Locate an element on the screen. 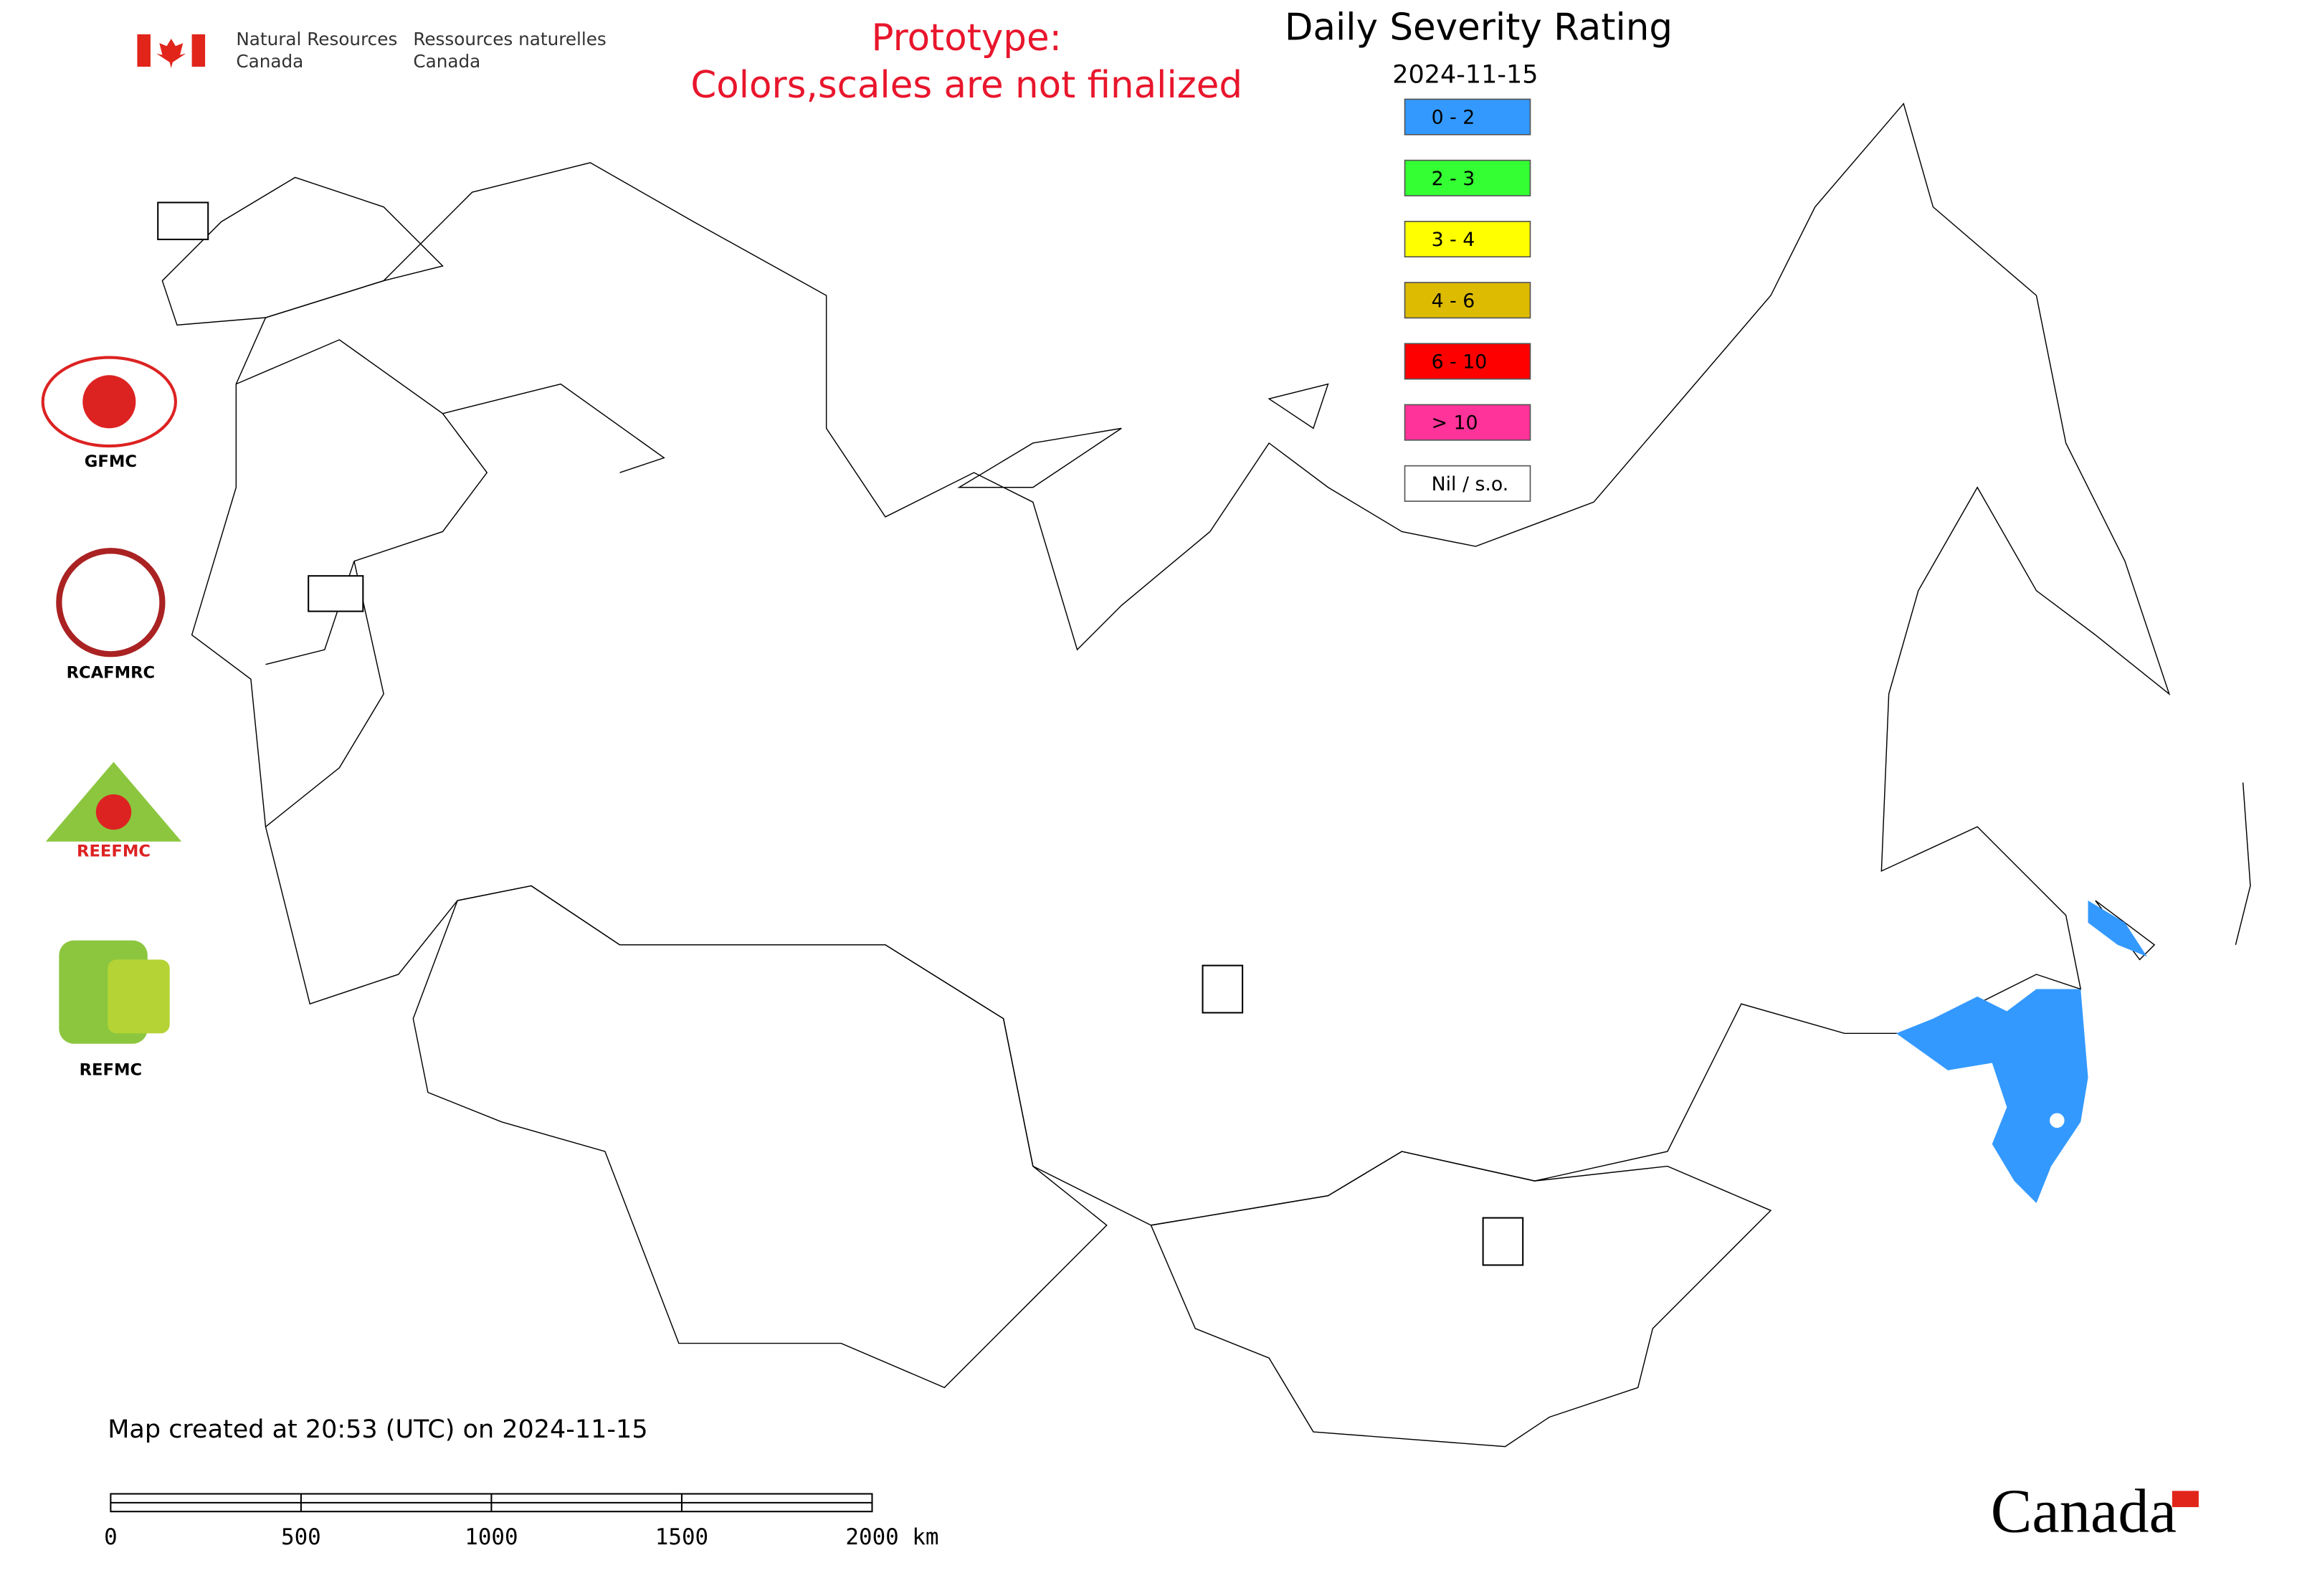 The height and width of the screenshot is (1596, 2302). scale-label: 1000 is located at coordinates (491, 1537).